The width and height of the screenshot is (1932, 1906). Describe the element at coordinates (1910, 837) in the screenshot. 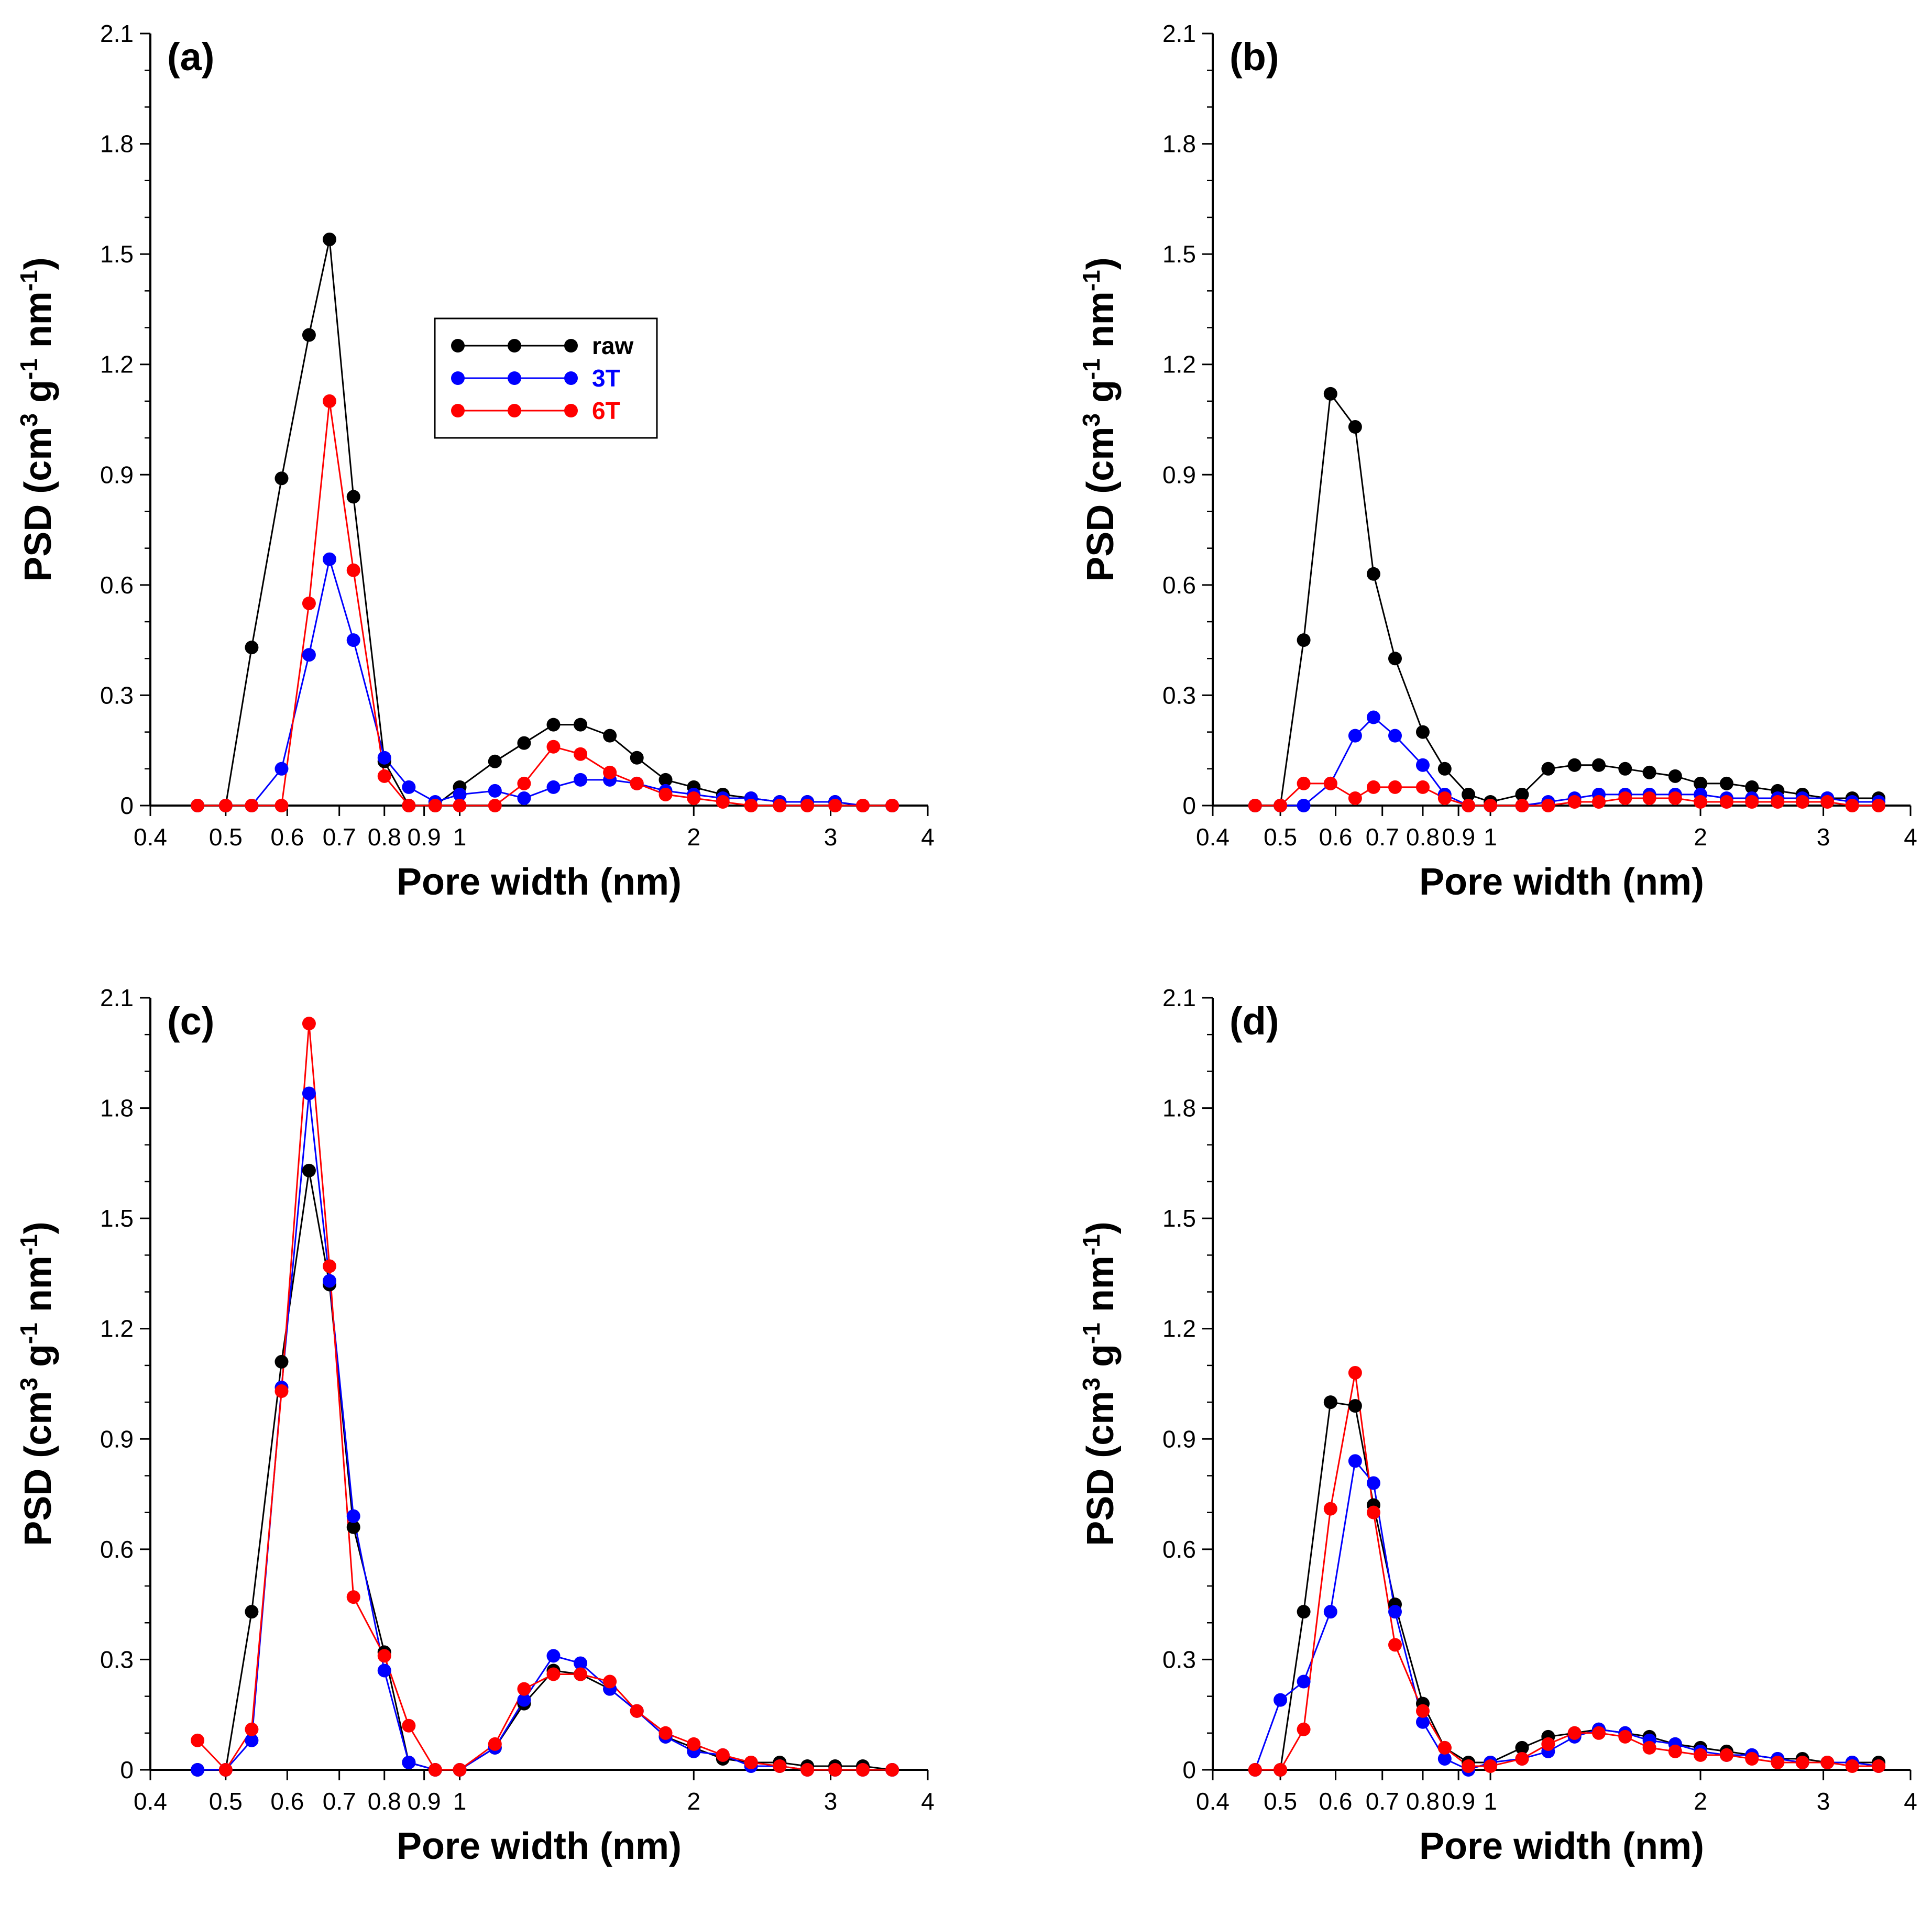

I see `x-tick-label: 4` at that location.